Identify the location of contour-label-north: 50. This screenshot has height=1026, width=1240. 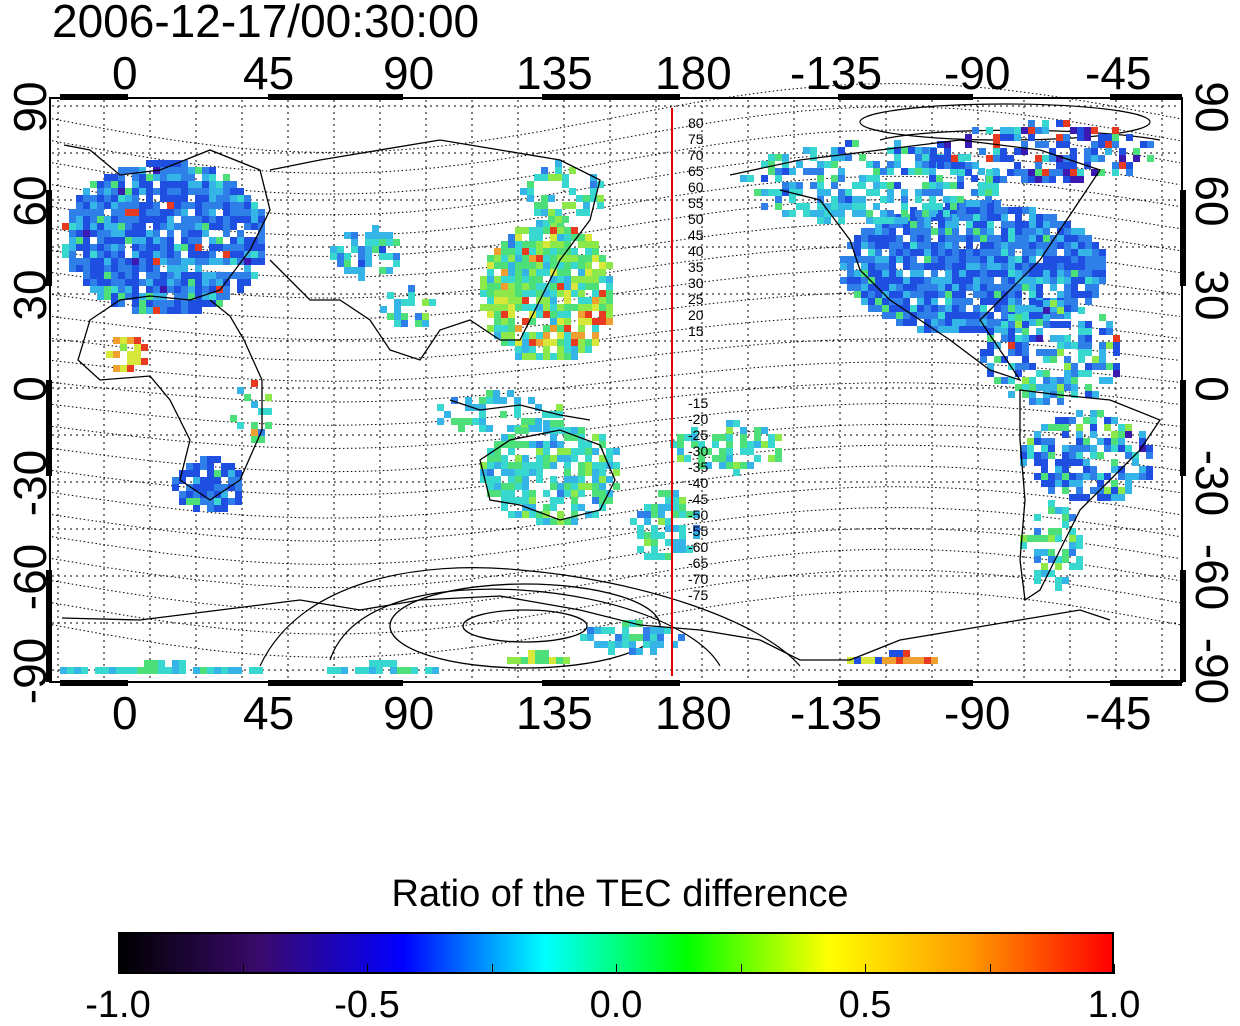
(696, 219).